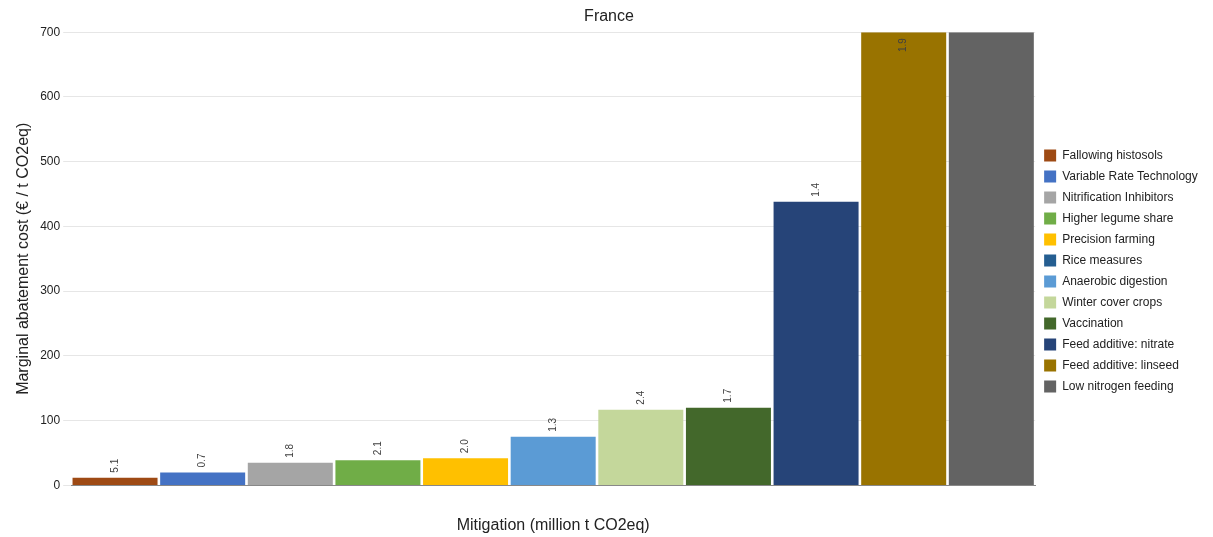  I want to click on annotation: 5.1, so click(114, 465).